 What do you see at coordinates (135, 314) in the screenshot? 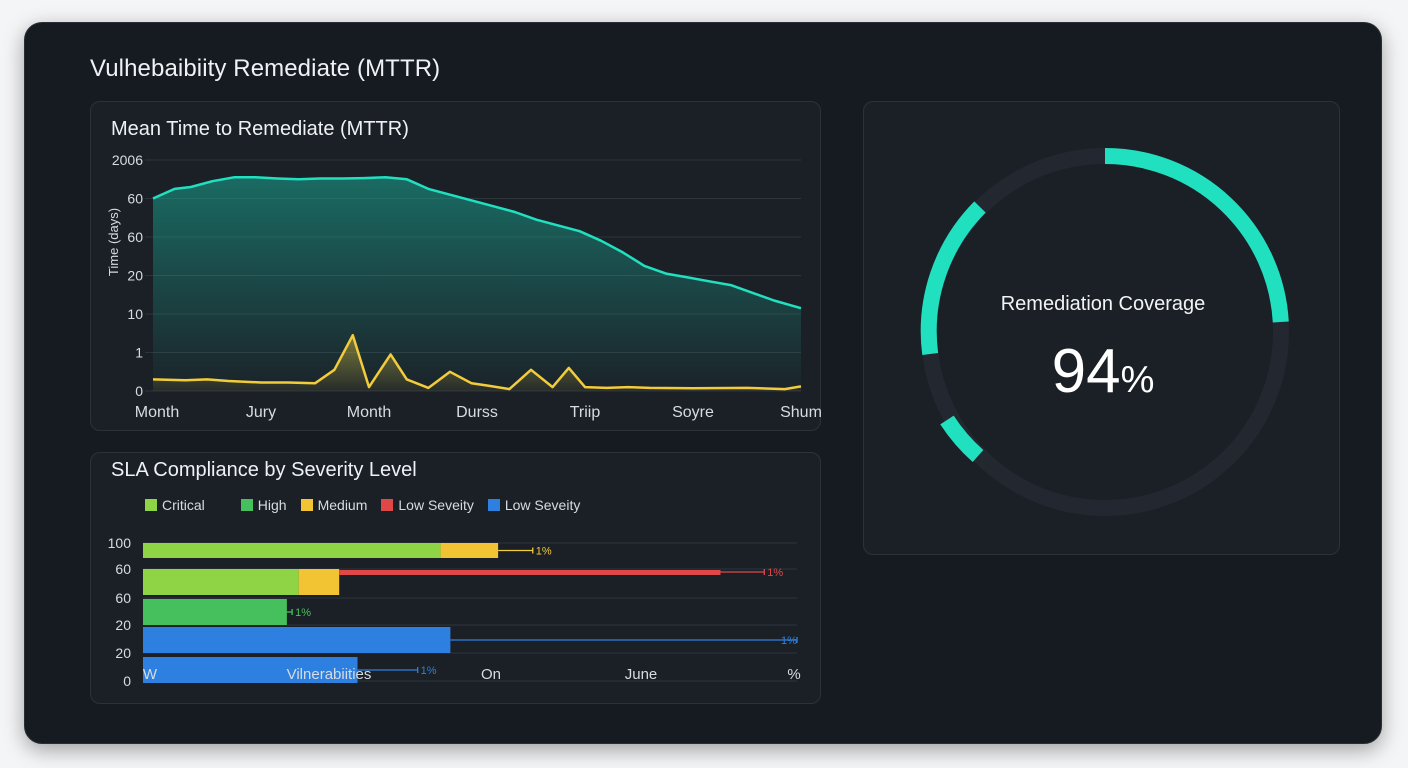
I see `mttr-y-tick-label: 10` at bounding box center [135, 314].